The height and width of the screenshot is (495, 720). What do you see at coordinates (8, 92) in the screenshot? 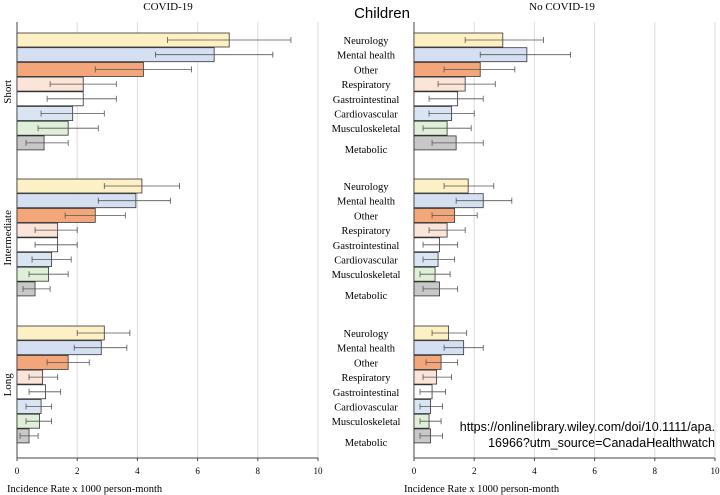
I see `period-label-short: Short` at bounding box center [8, 92].